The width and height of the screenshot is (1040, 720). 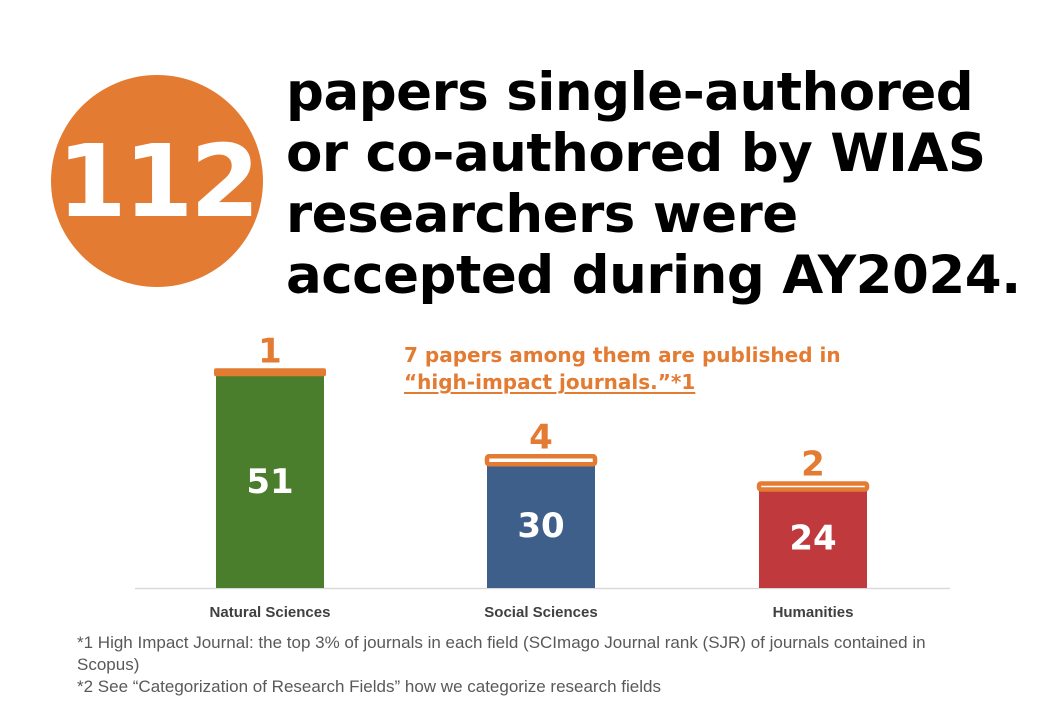 What do you see at coordinates (542, 214) in the screenshot?
I see `headline-line-3: researchers were` at bounding box center [542, 214].